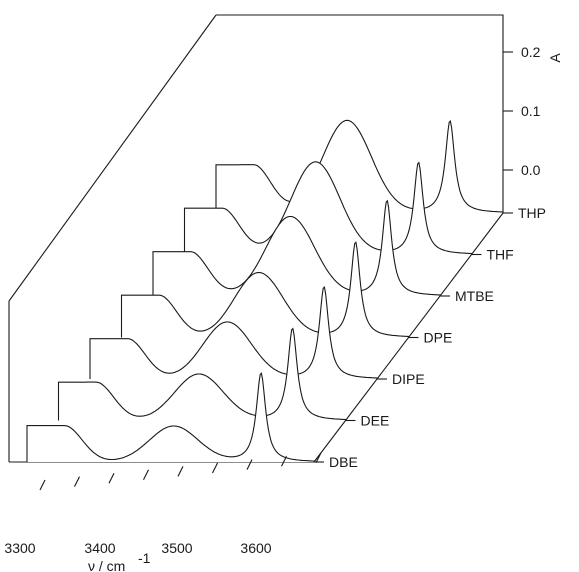 The height and width of the screenshot is (572, 579). What do you see at coordinates (144, 558) in the screenshot?
I see `x-axis-label-superscript: -1` at bounding box center [144, 558].